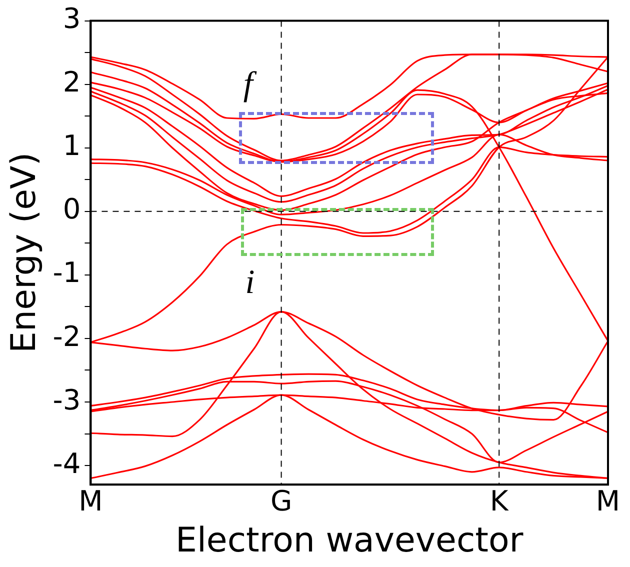  What do you see at coordinates (66, 399) in the screenshot?
I see `y-tick-label: -3` at bounding box center [66, 399].